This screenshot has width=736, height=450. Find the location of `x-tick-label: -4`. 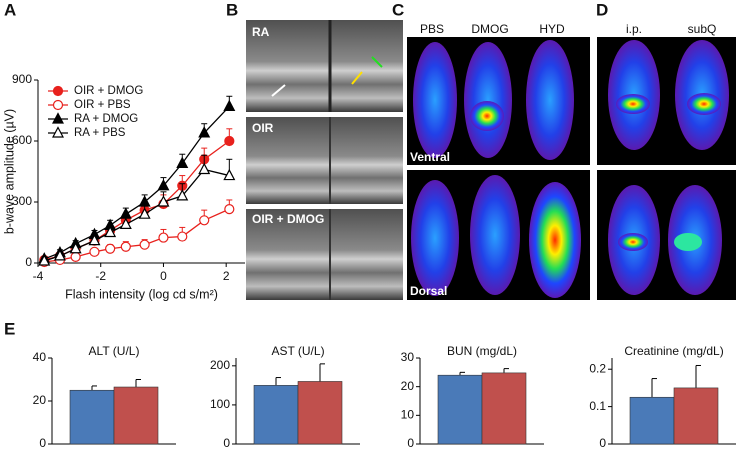

x-tick-label: -4 is located at coordinates (38, 276).